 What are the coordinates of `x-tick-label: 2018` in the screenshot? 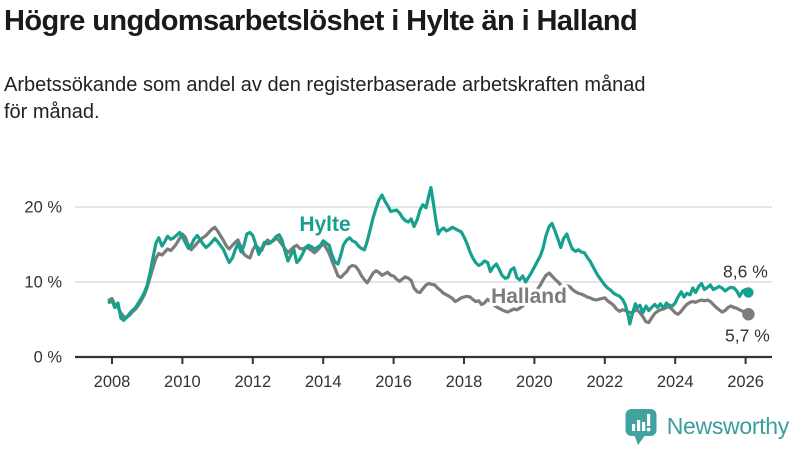 It's located at (464, 382).